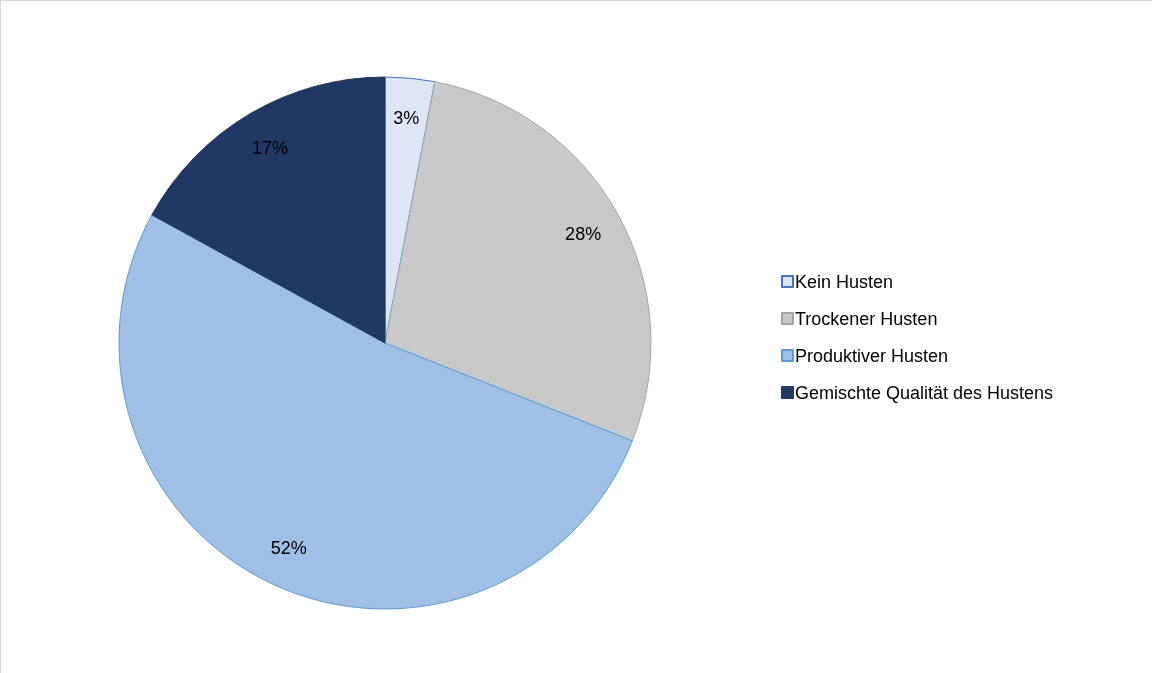 The height and width of the screenshot is (673, 1152). What do you see at coordinates (924, 392) in the screenshot?
I see `legend-label: Gemischte Qualität des Hustens` at bounding box center [924, 392].